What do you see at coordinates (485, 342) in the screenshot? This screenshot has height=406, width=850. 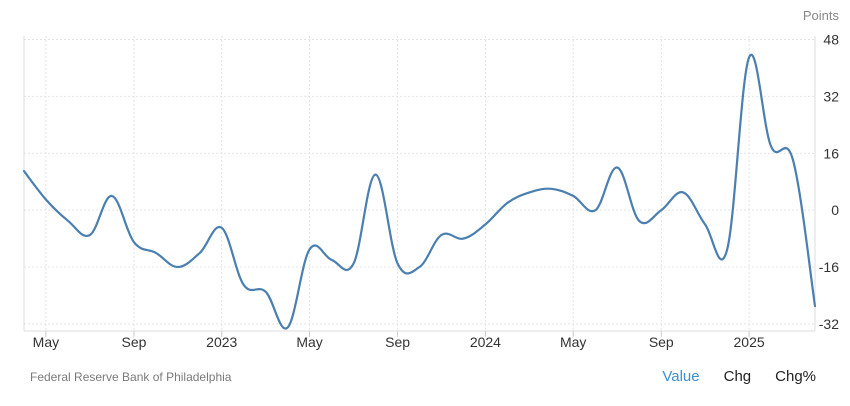 I see `x-tick-label: 2024` at bounding box center [485, 342].